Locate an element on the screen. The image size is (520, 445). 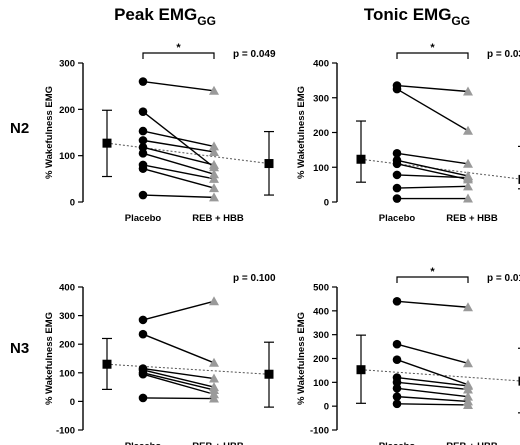
p-value-label: p = 0.033 is located at coordinates (503, 54).